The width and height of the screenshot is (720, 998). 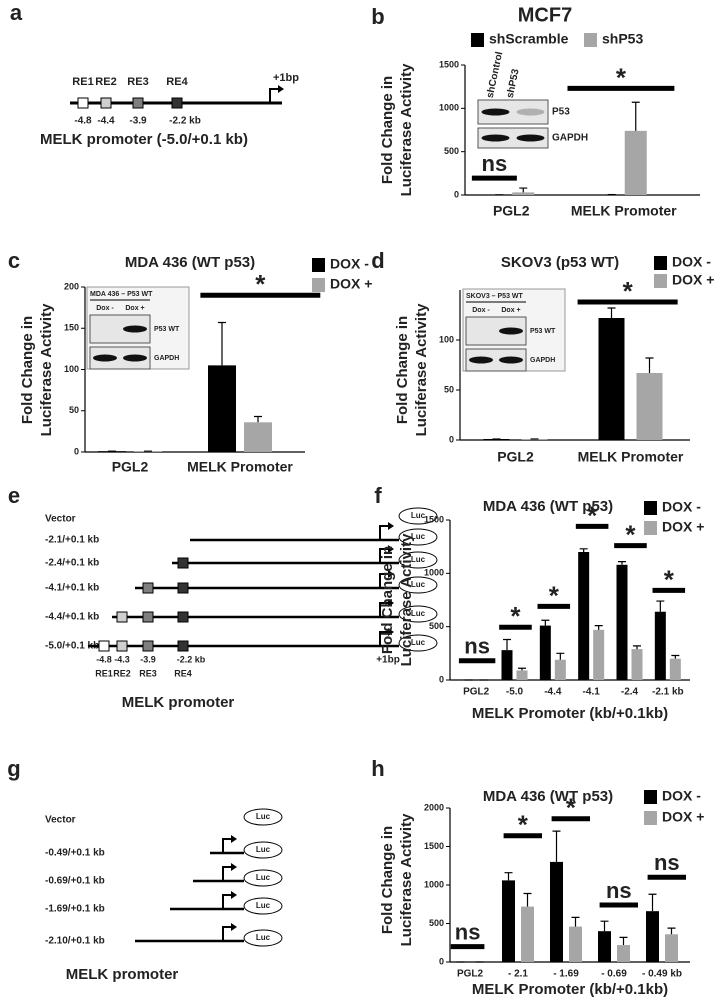 I want to click on band-label: P53 WT, so click(x=543, y=331).